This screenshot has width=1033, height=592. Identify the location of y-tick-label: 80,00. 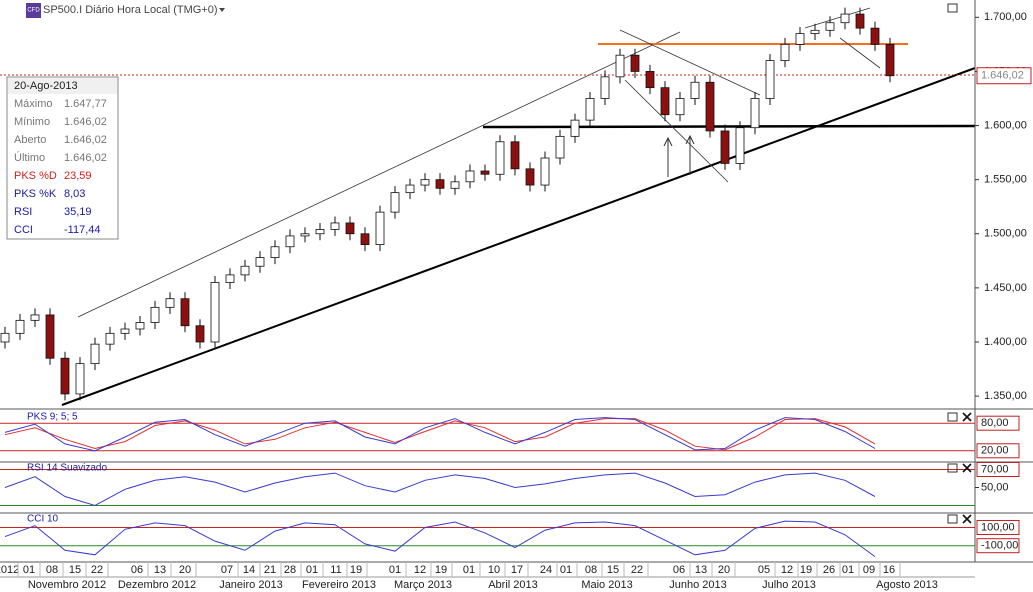
(995, 423).